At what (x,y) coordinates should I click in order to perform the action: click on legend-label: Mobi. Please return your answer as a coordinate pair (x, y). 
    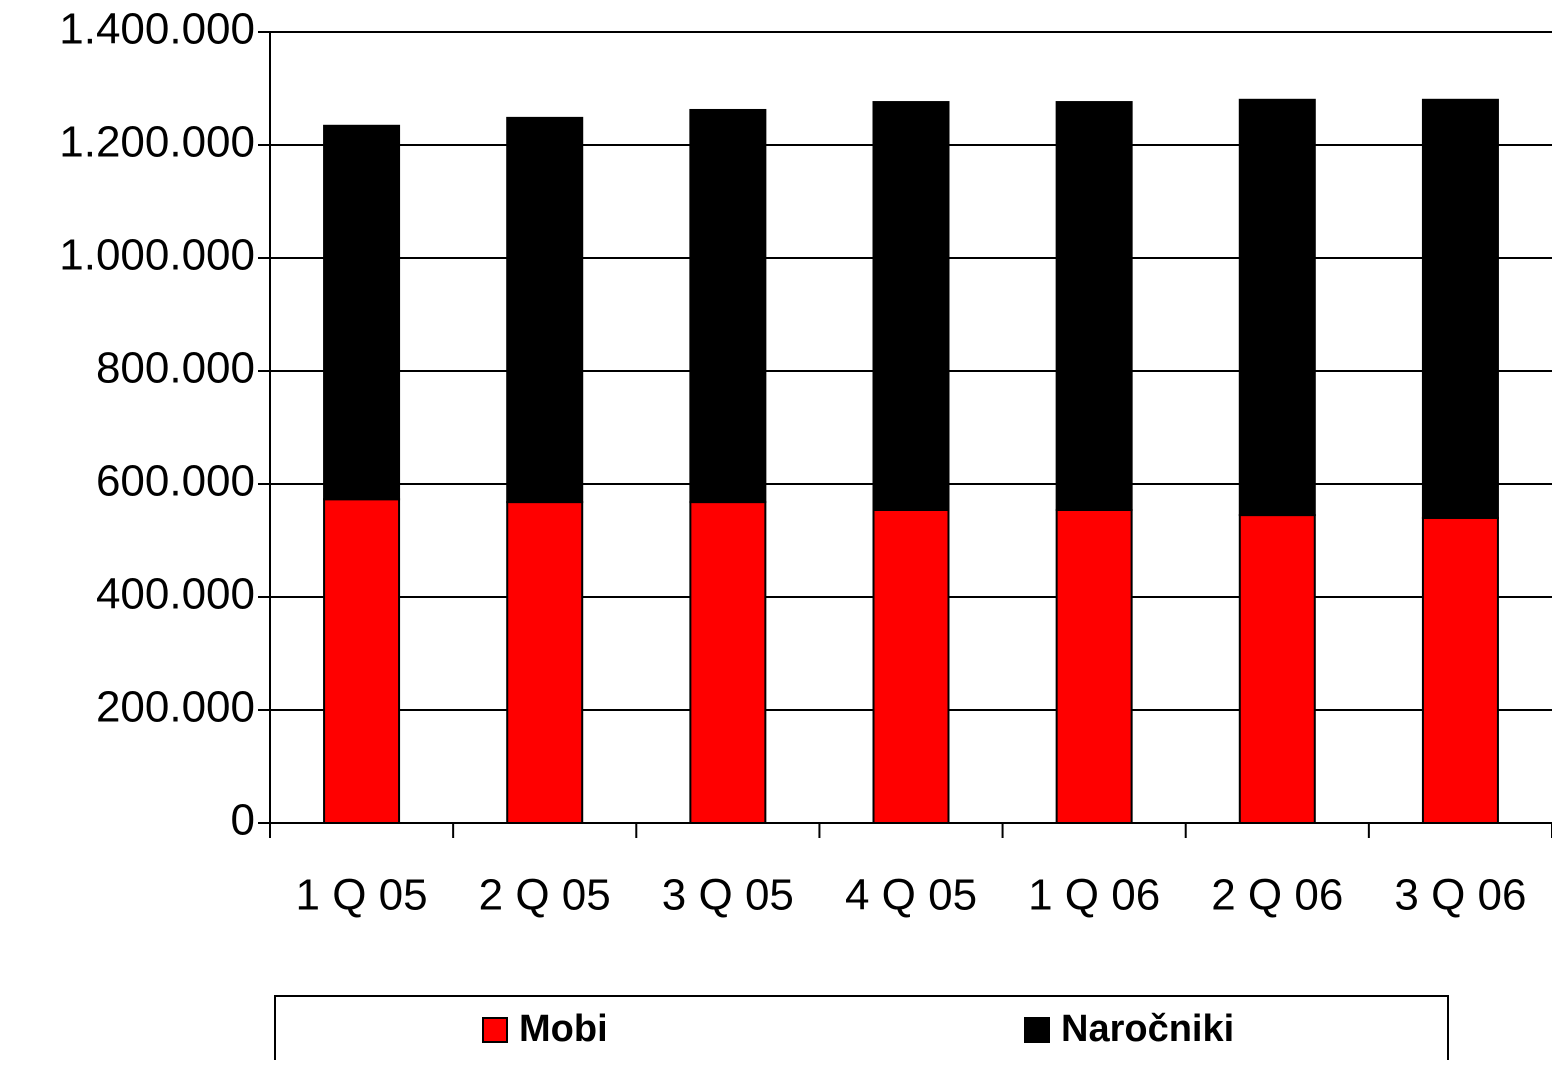
    Looking at the image, I should click on (563, 1029).